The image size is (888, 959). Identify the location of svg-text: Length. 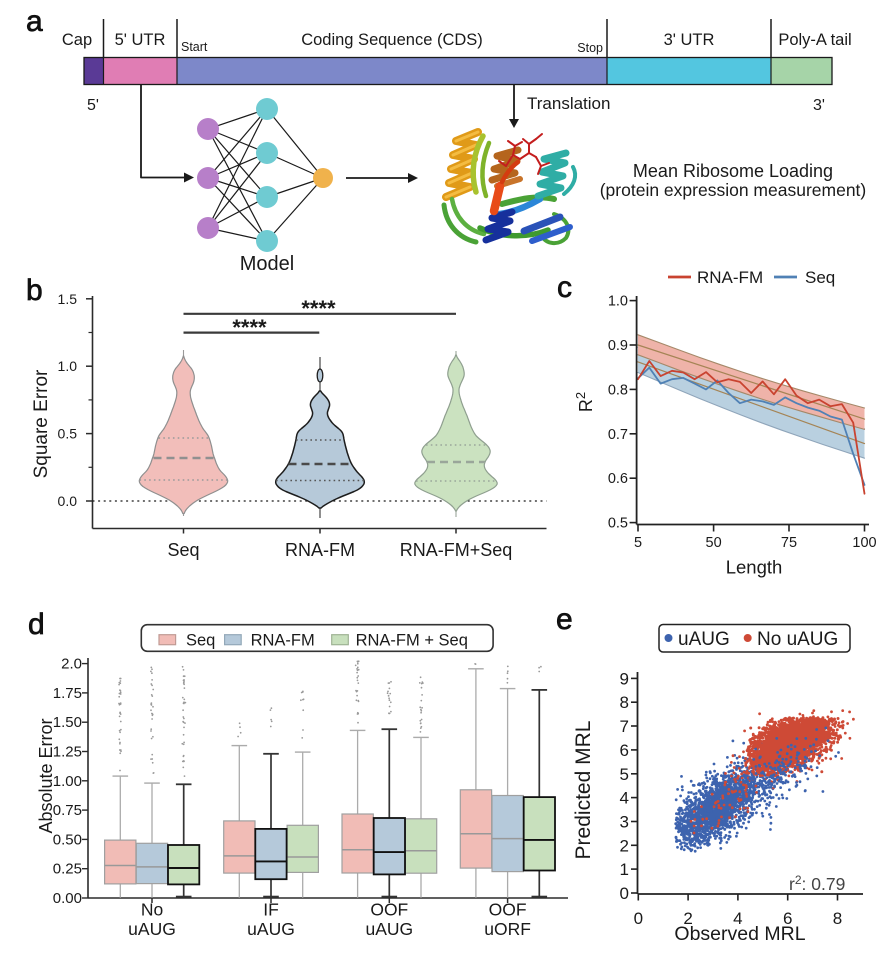
(754, 567).